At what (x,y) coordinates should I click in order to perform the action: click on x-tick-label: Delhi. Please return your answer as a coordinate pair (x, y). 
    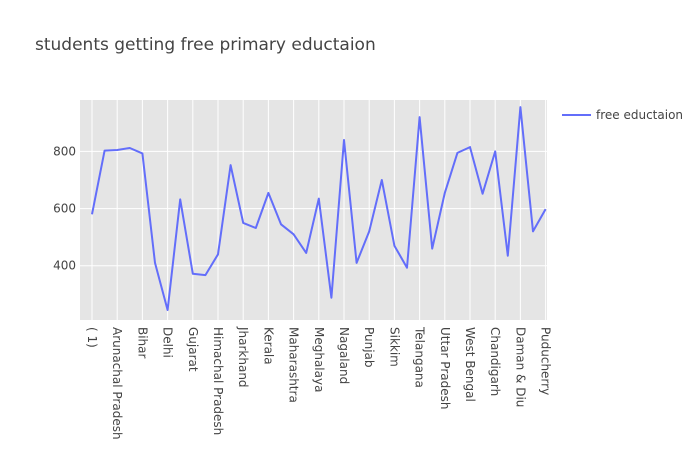
    Looking at the image, I should click on (168, 342).